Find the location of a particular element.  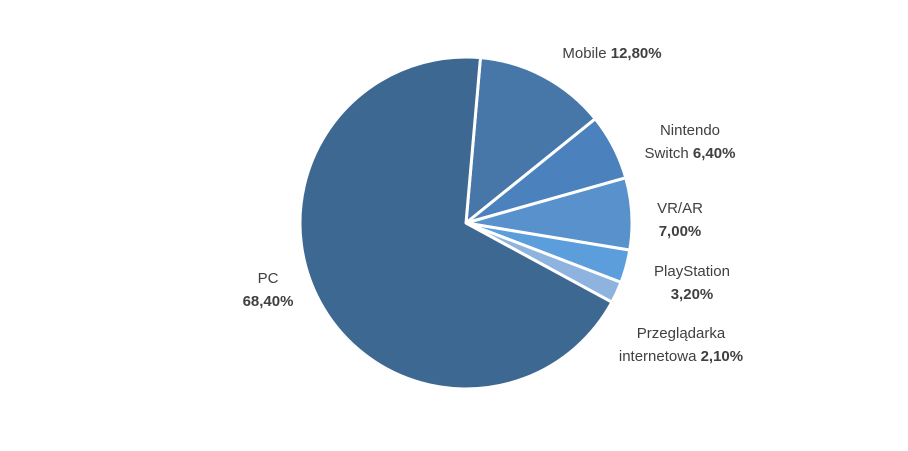

pie-value-label: 3,20% is located at coordinates (692, 294).